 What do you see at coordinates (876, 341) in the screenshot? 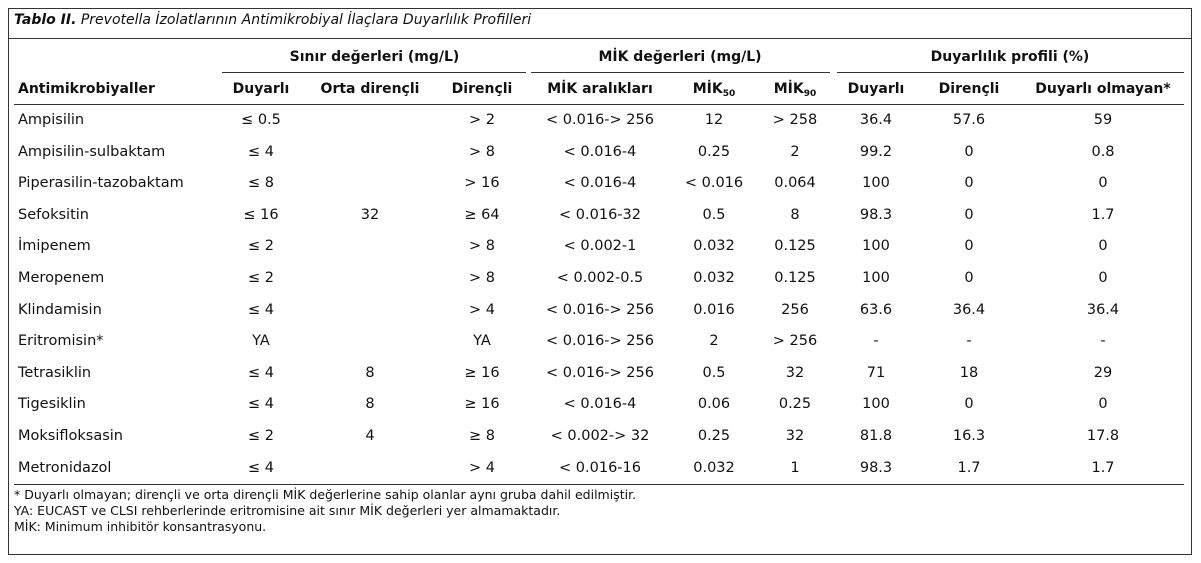
I see `cell-profil-duyarli: -` at bounding box center [876, 341].